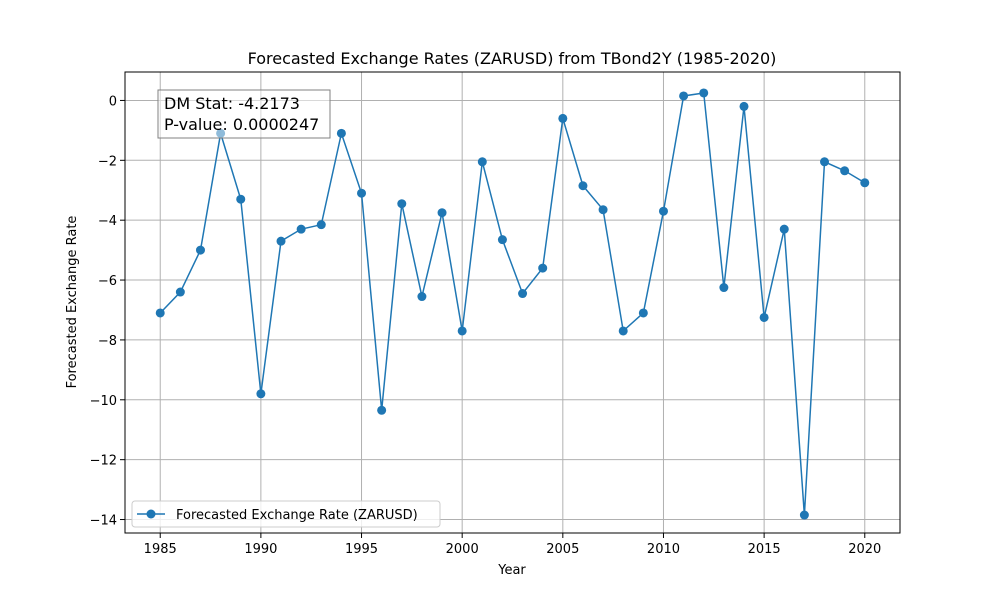  Describe the element at coordinates (72, 302) in the screenshot. I see `y-axis-label: Forecasted Exchange Rate` at that location.